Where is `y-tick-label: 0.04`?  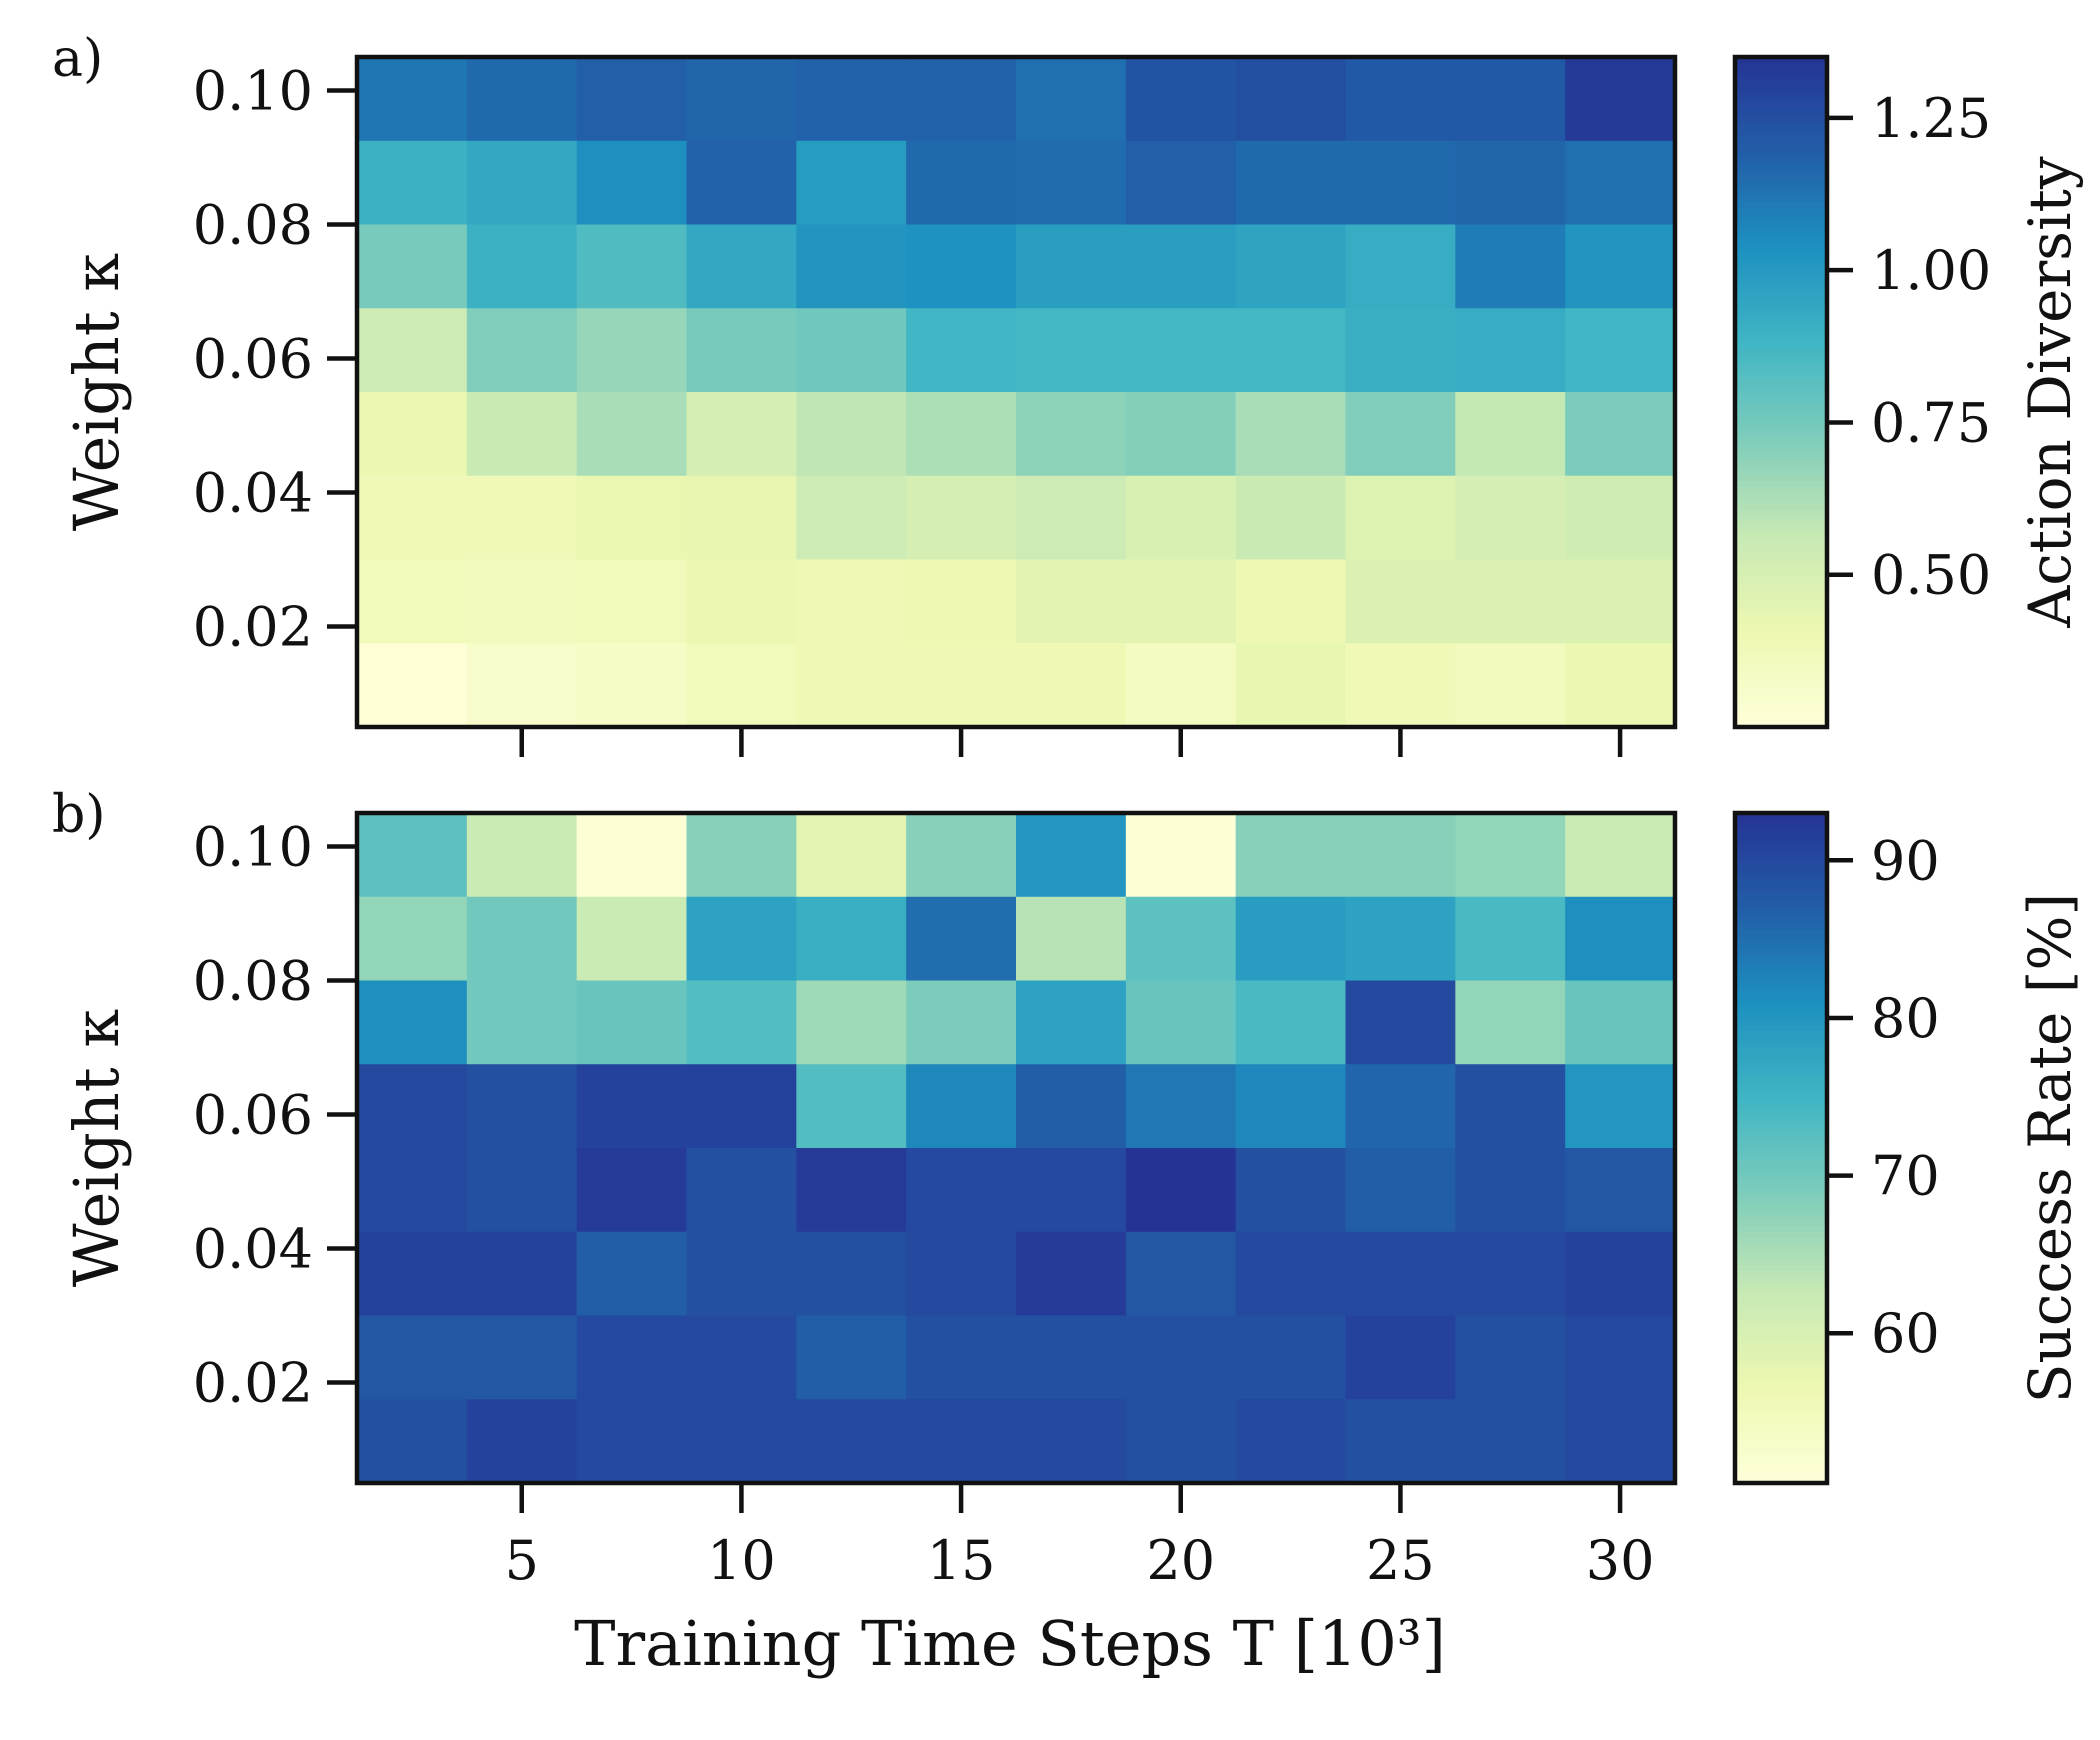
y-tick-label: 0.04 is located at coordinates (253, 1249).